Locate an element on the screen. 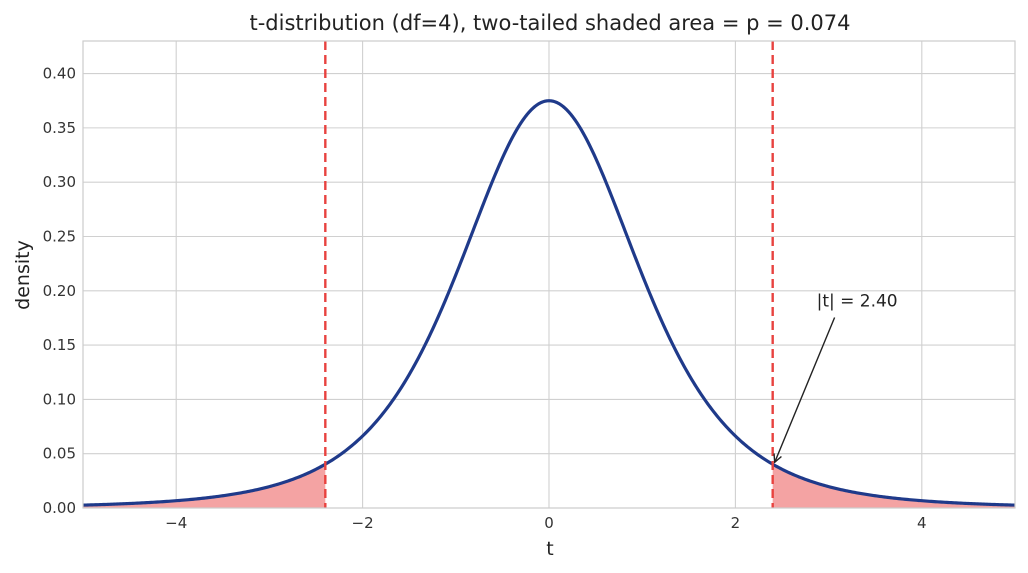  y-tick-label: 0.00 is located at coordinates (59, 508).